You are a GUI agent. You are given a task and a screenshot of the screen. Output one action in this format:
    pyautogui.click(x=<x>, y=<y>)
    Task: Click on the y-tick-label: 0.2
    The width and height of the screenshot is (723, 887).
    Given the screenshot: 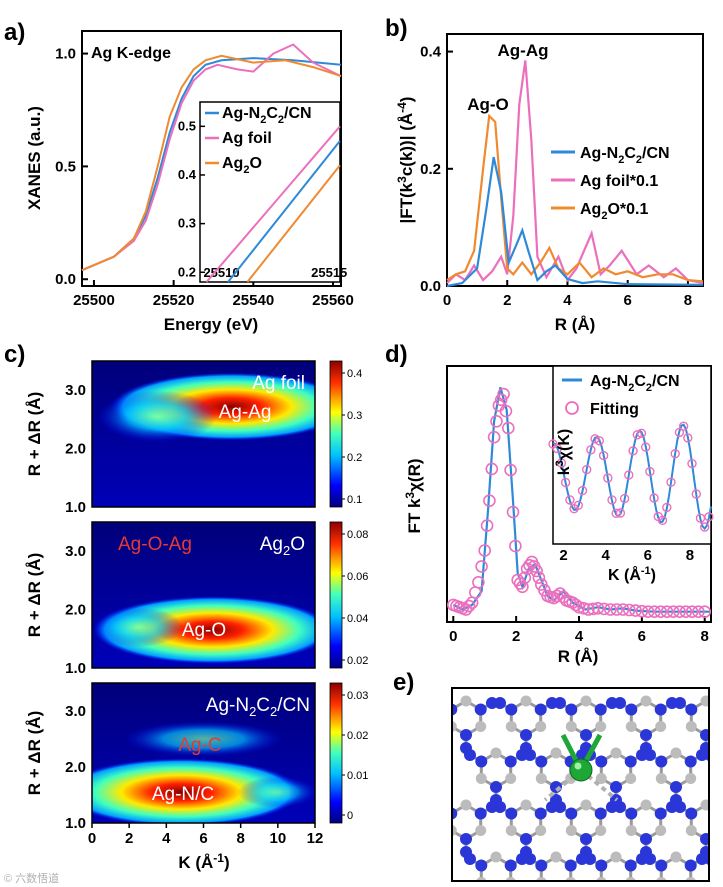 What is the action you would take?
    pyautogui.click(x=430, y=169)
    